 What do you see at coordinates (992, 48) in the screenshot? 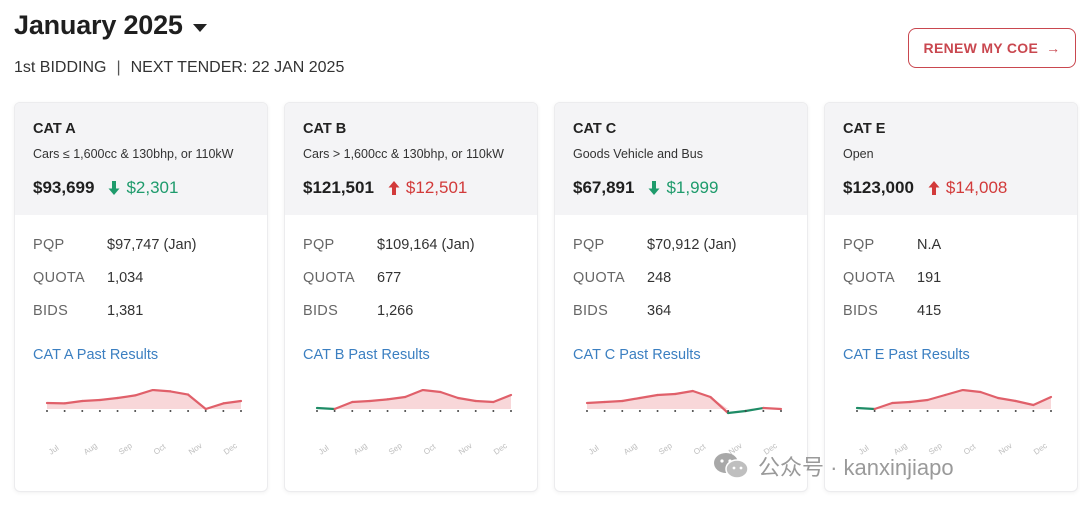
I see `renew-coe-button: RENEW MY COE →` at bounding box center [992, 48].